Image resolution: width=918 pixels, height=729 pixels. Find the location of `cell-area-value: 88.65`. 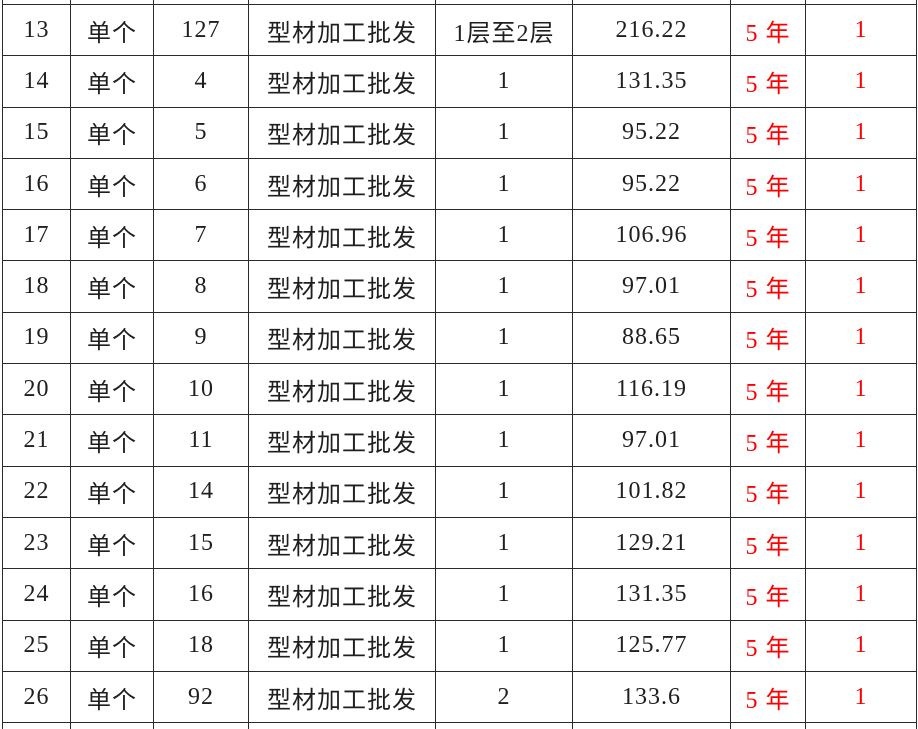

cell-area-value: 88.65 is located at coordinates (651, 338).